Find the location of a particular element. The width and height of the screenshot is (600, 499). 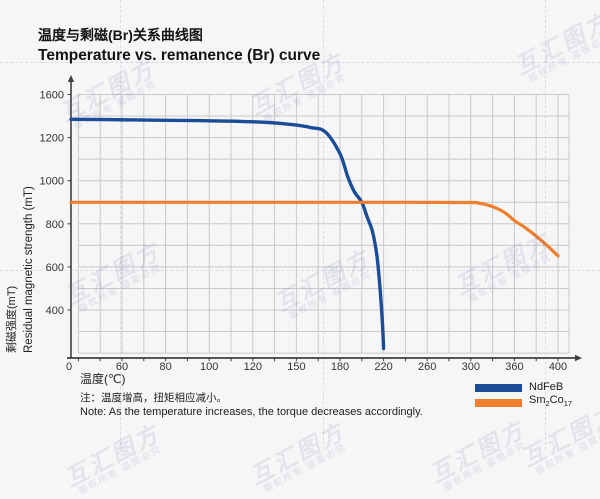

chart-title-zh: 温度与剩磁(Br)关系曲线图 is located at coordinates (120, 35).